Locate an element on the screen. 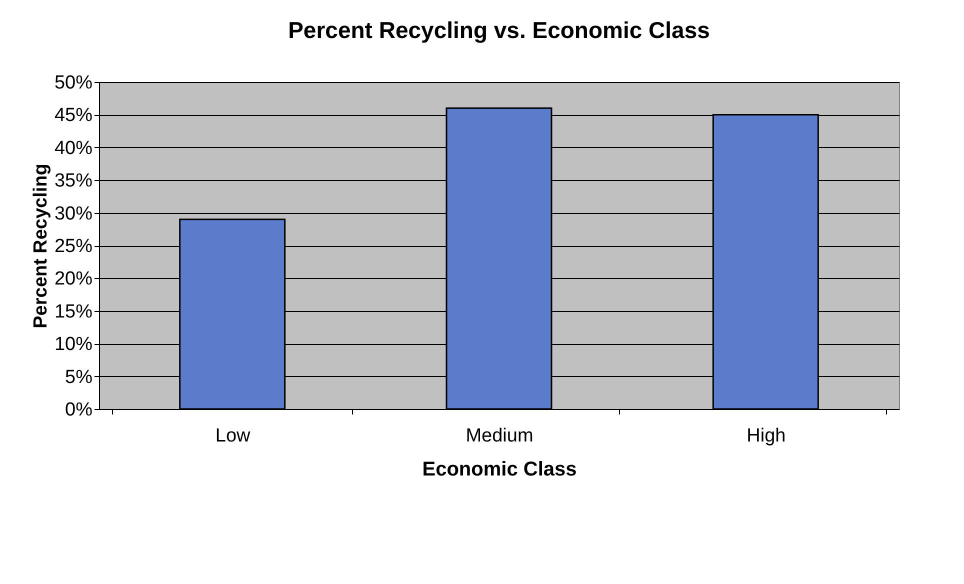  y-tick-label: 35% is located at coordinates (73, 181).